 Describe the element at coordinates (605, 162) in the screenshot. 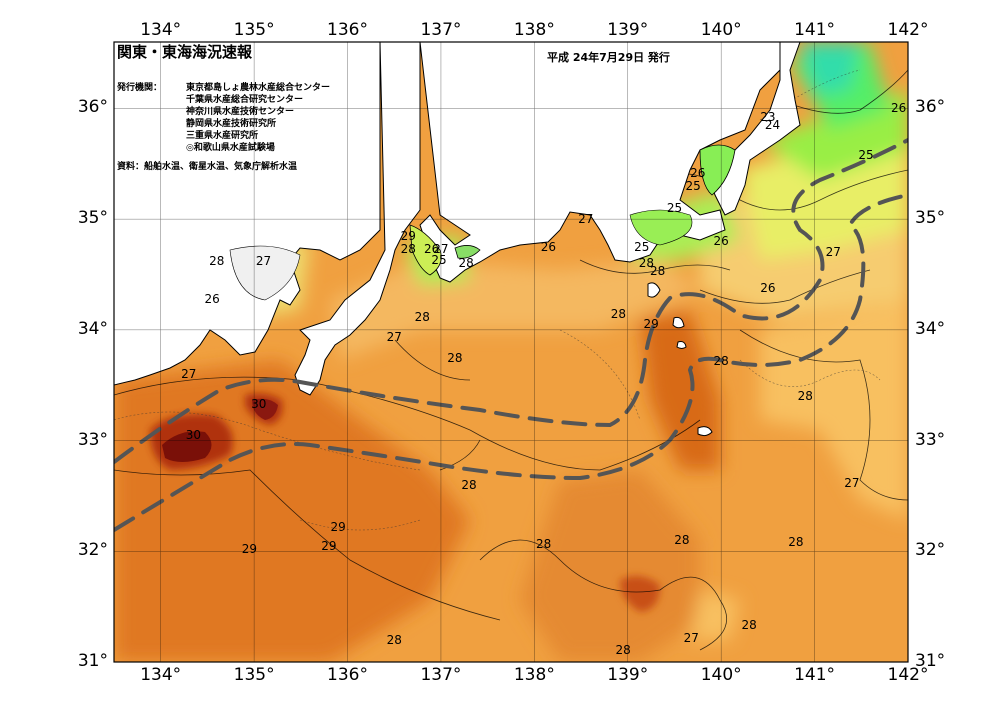

I see `land-chubu` at that location.